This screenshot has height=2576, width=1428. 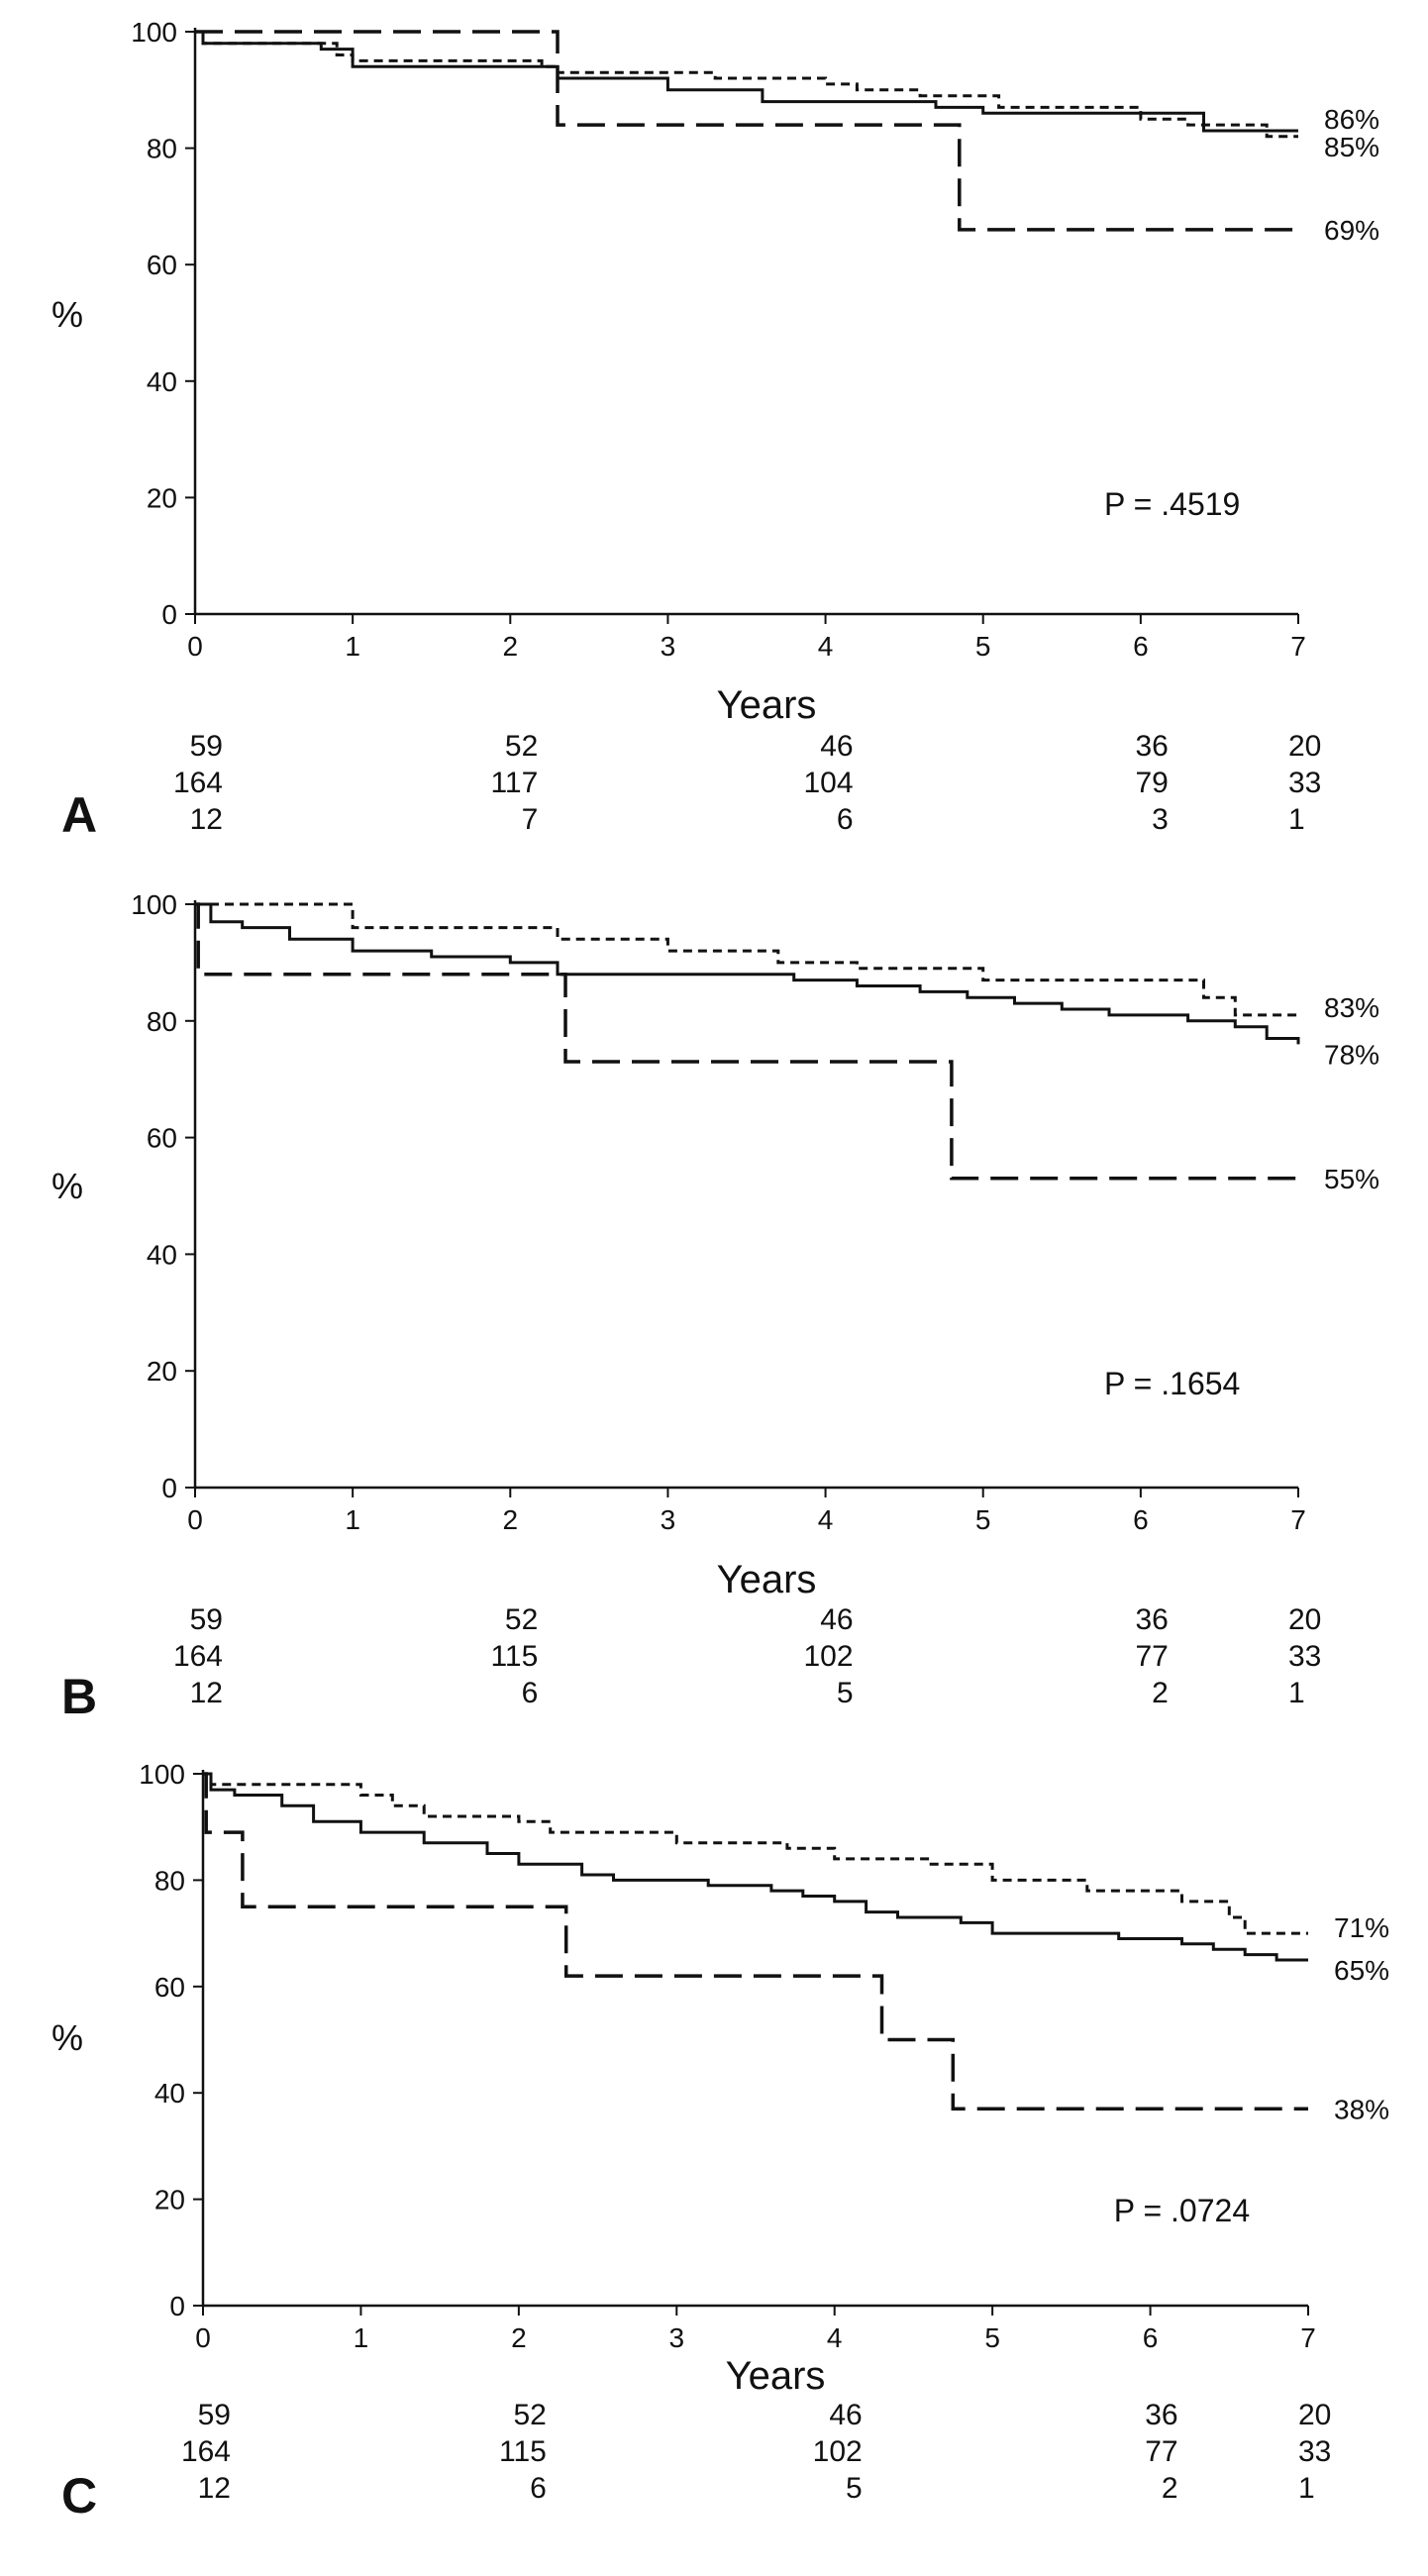 What do you see at coordinates (1351, 230) in the screenshot?
I see `end-label: 69%` at bounding box center [1351, 230].